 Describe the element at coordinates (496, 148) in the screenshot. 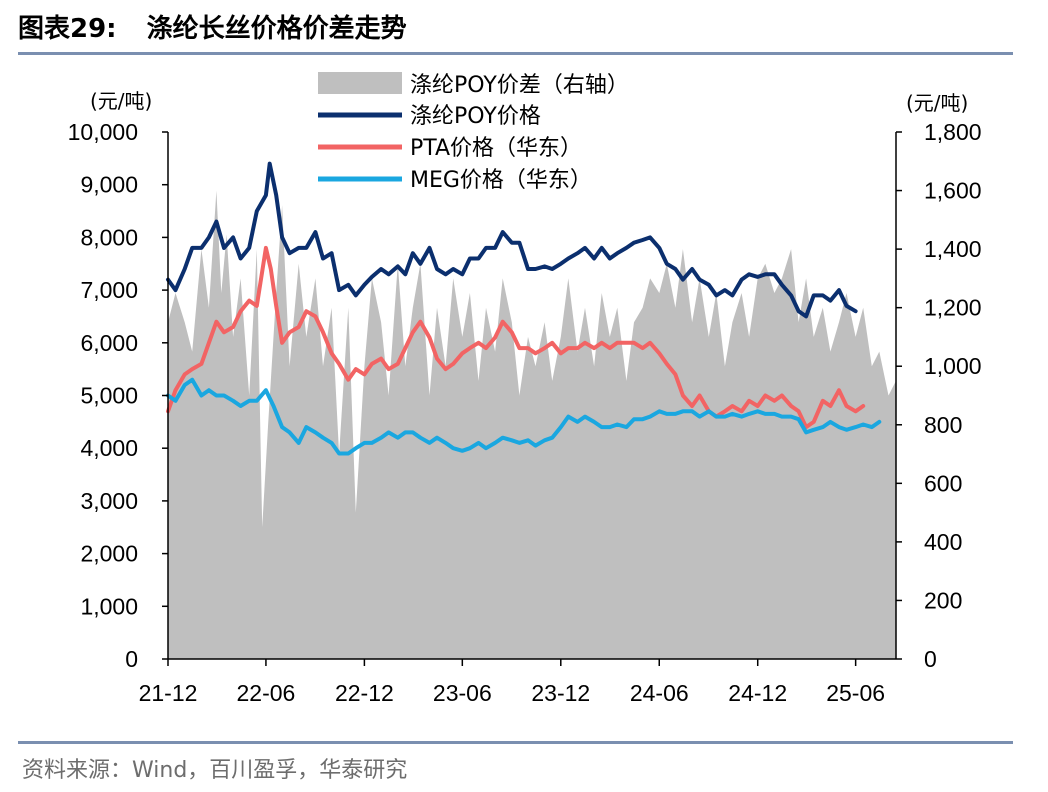

I see `legend-label: PTA价格（华东）` at that location.